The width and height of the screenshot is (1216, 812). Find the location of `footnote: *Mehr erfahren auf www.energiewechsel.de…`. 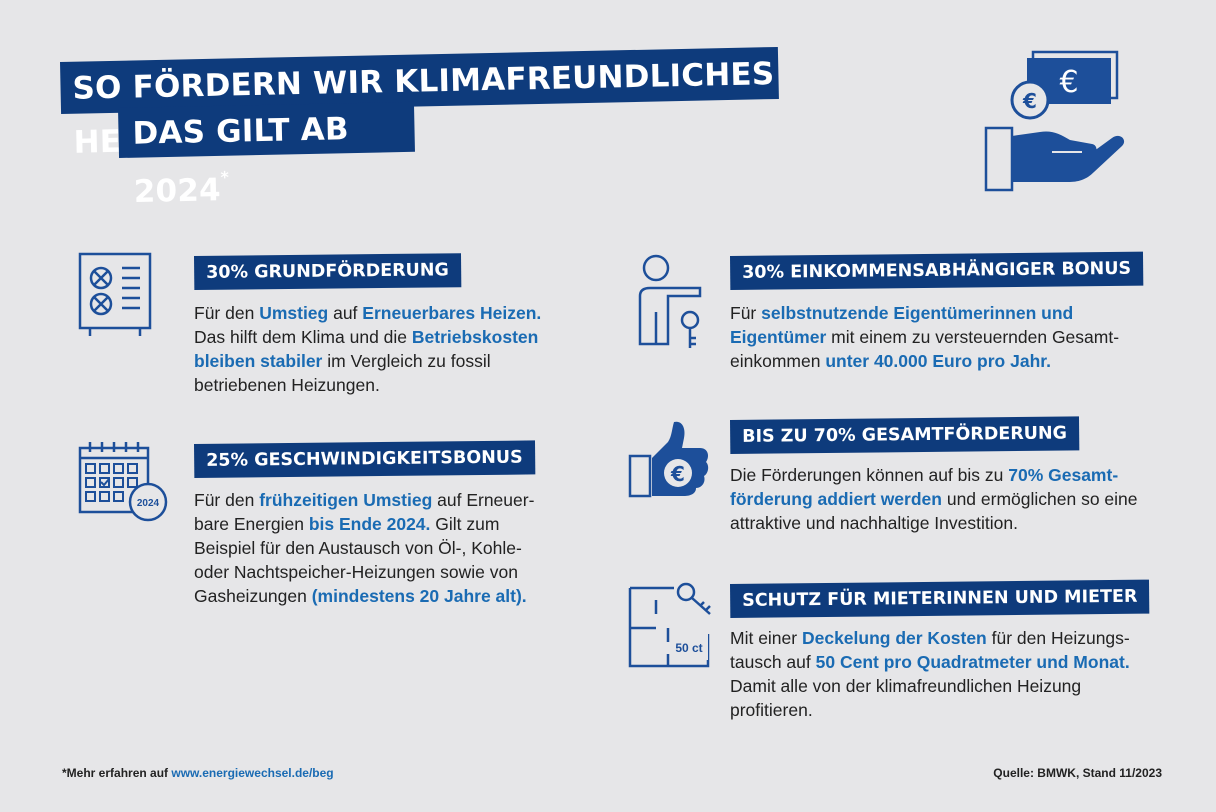

footnote: *Mehr erfahren auf www.energiewechsel.de… is located at coordinates (198, 773).